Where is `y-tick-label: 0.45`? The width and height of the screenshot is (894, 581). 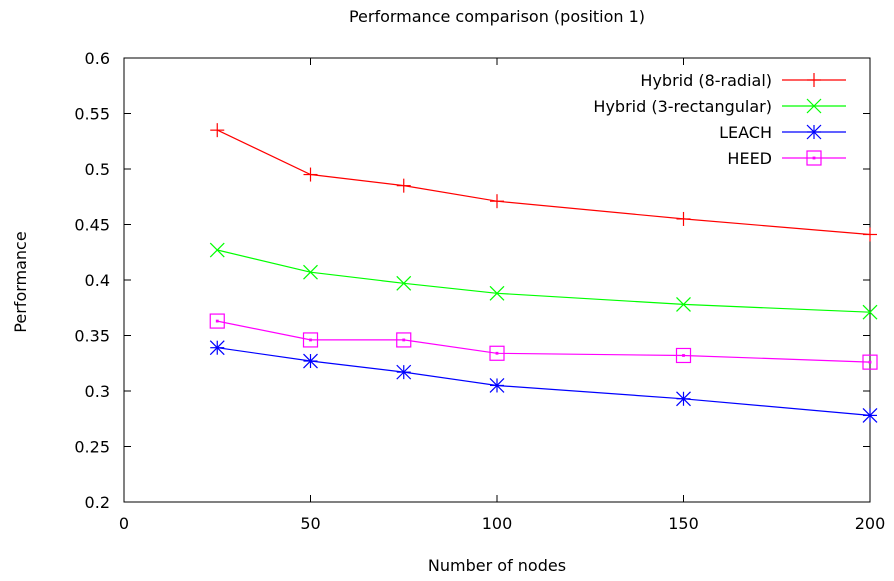 y-tick-label: 0.45 is located at coordinates (92, 225).